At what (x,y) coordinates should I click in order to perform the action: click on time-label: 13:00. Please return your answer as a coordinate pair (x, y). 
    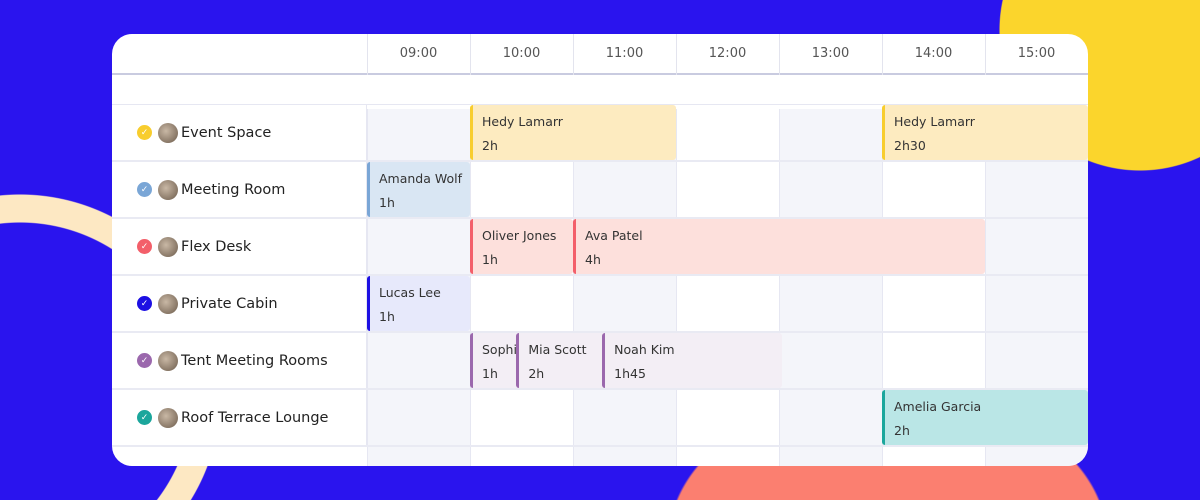
    Looking at the image, I should click on (830, 53).